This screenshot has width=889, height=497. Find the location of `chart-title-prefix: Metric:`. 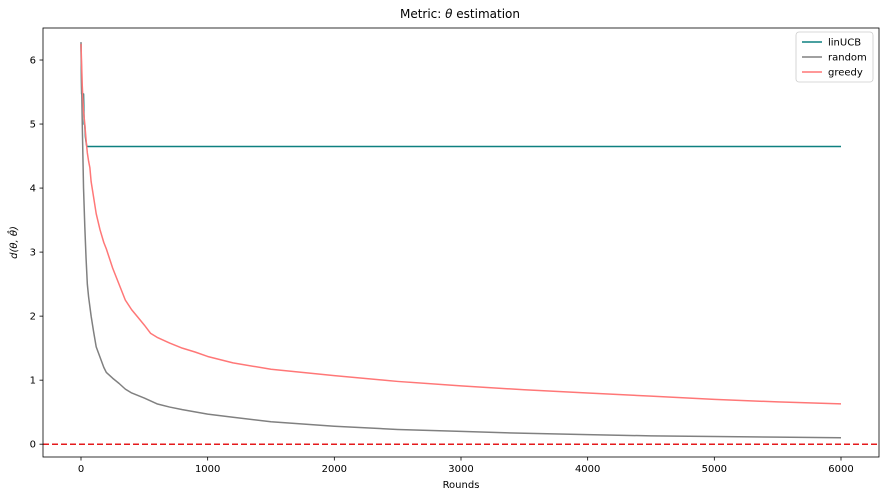

chart-title-prefix: Metric: is located at coordinates (422, 14).